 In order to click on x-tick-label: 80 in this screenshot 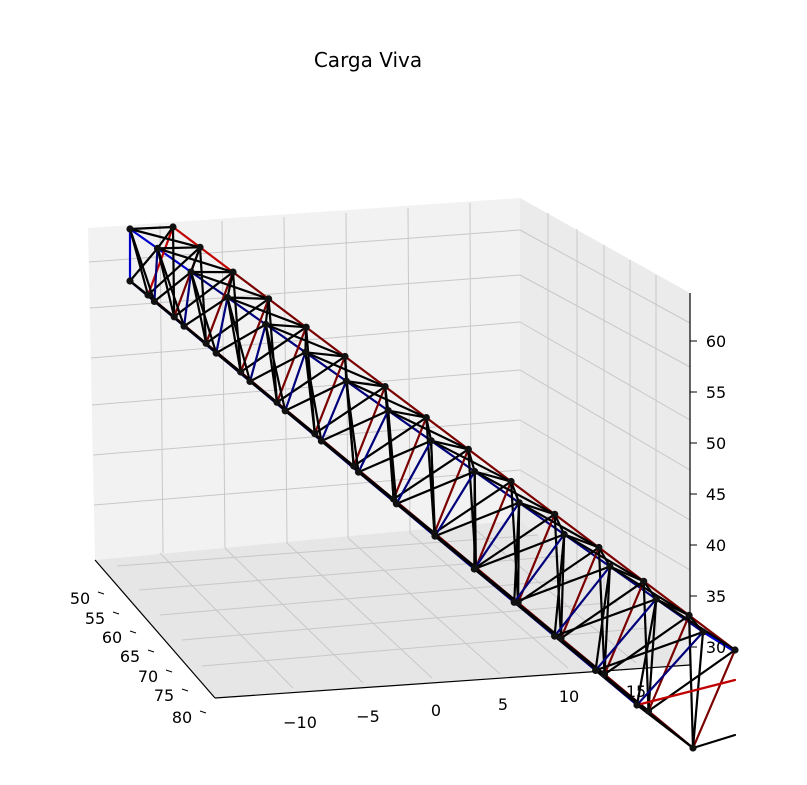, I will do `click(182, 717)`.